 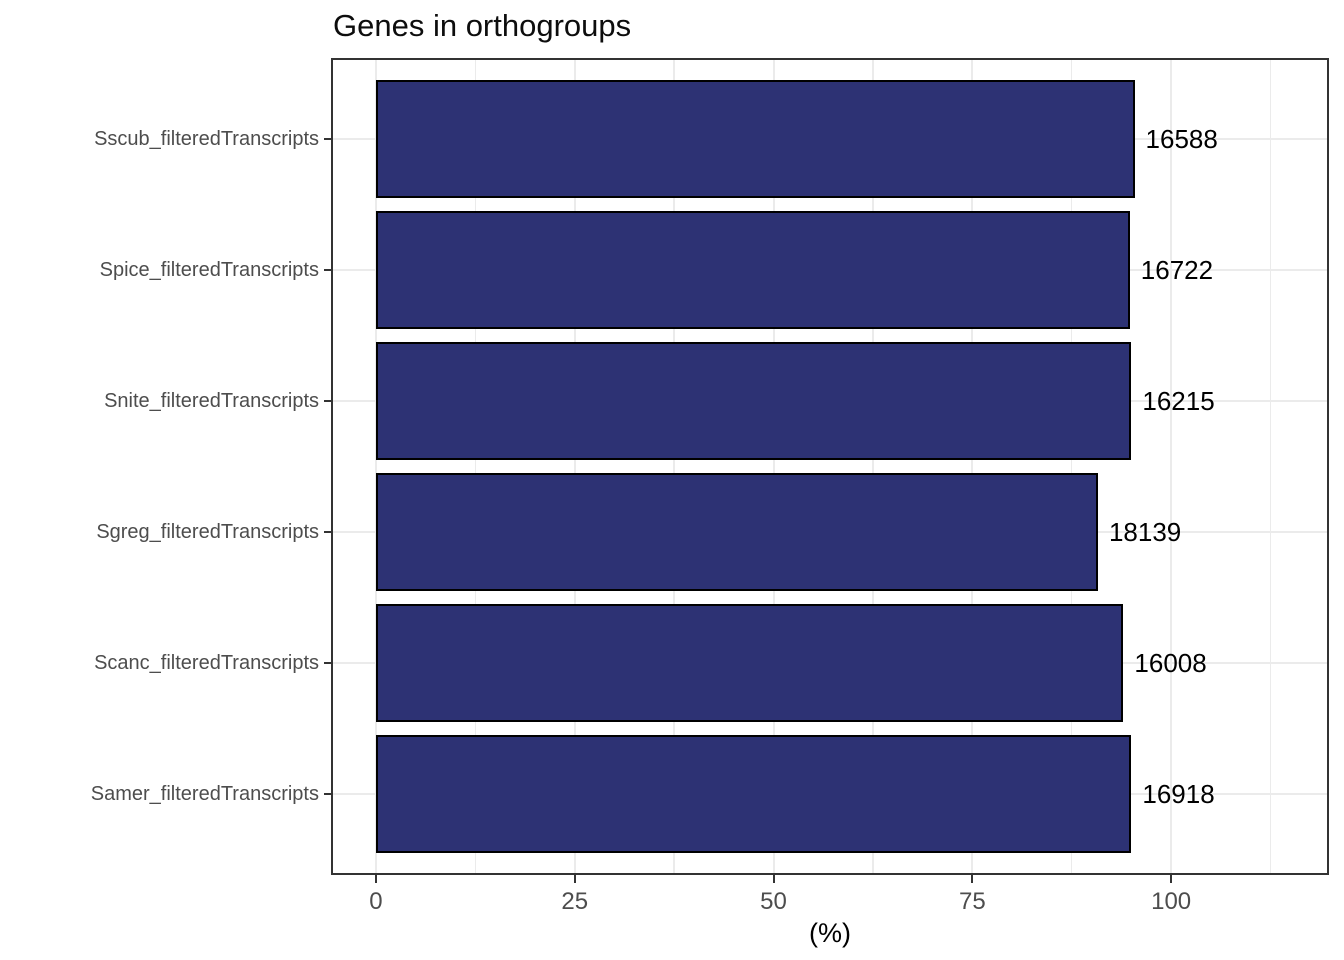 What do you see at coordinates (376, 901) in the screenshot?
I see `x-tick-label: 0` at bounding box center [376, 901].